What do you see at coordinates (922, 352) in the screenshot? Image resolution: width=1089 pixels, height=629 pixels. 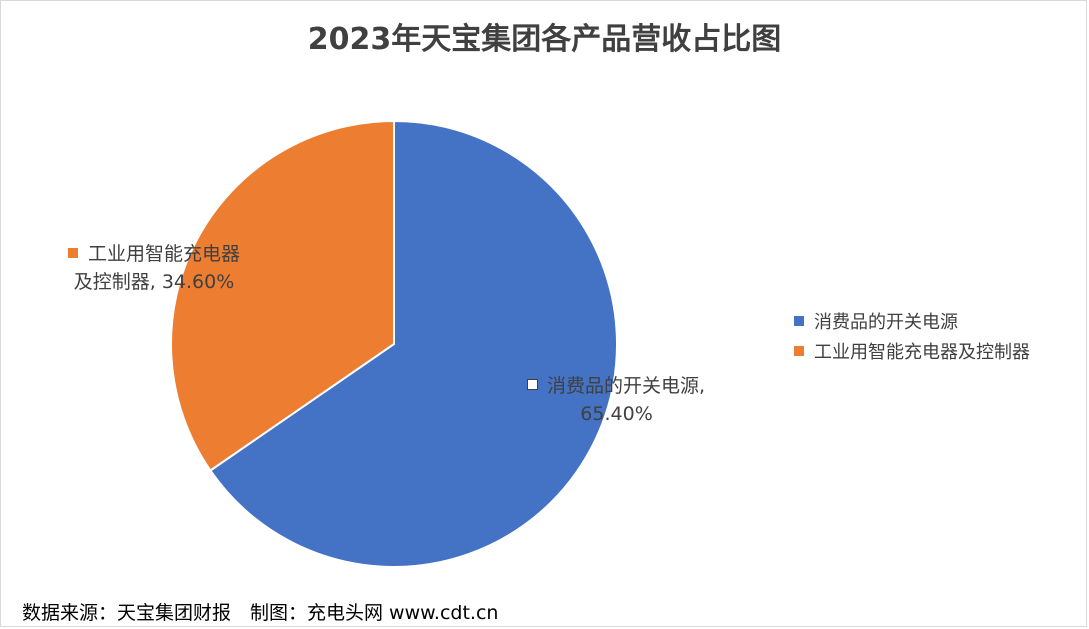 I see `legend-label-industrial: 工业用智能充电器及控制器` at bounding box center [922, 352].